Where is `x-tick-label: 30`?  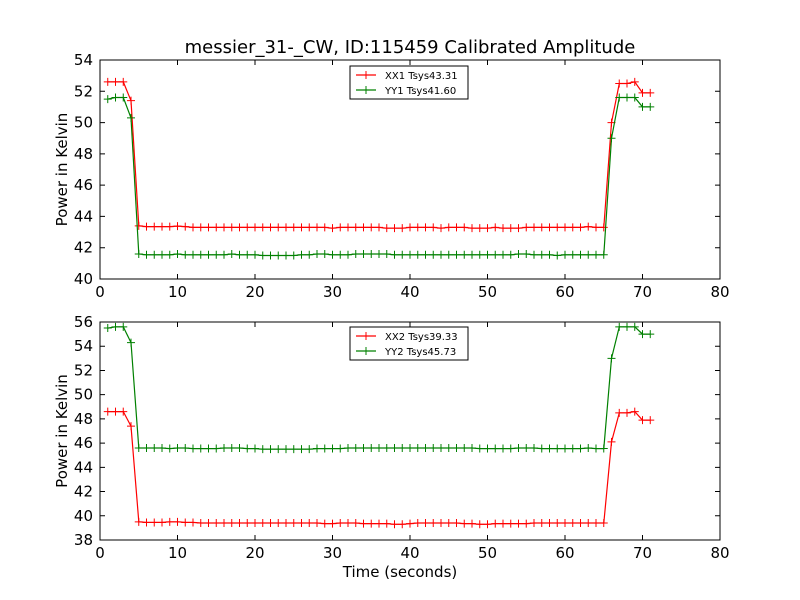
x-tick-label: 30 is located at coordinates (332, 553).